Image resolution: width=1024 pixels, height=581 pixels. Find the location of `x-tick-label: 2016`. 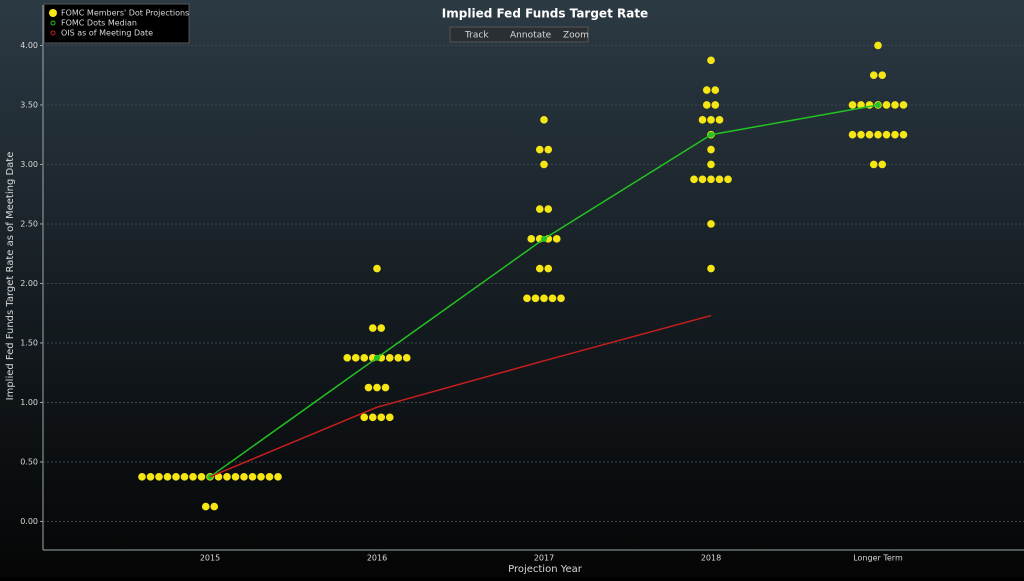

x-tick-label: 2016 is located at coordinates (377, 558).